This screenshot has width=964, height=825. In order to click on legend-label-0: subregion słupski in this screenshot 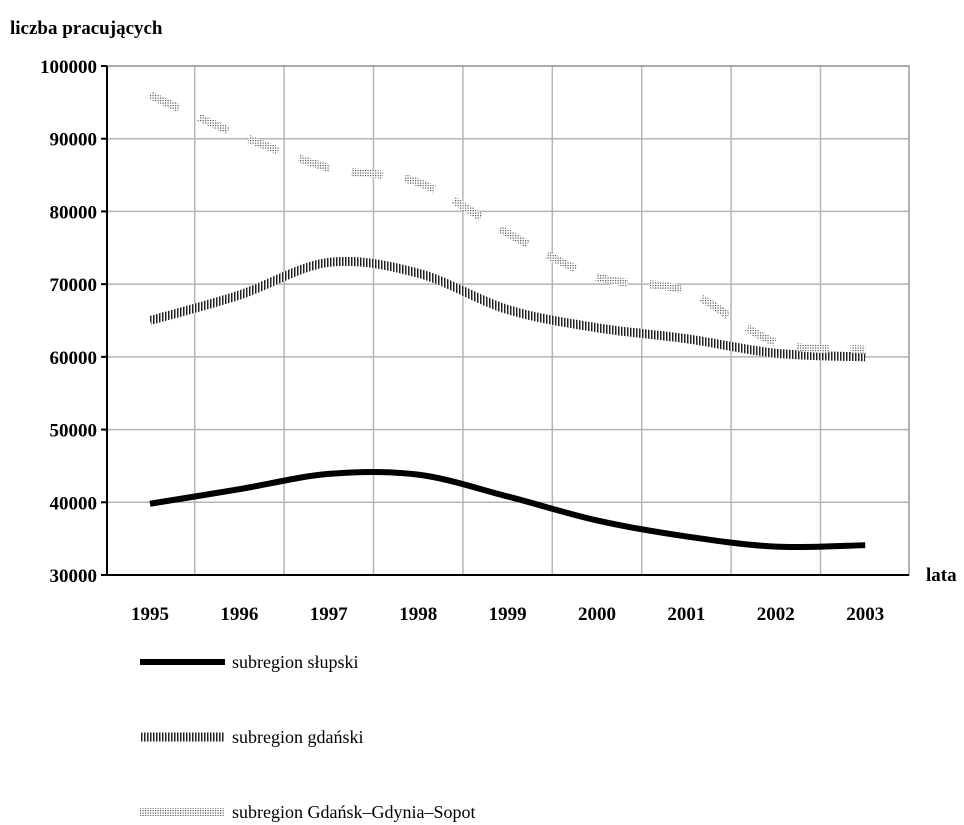, I will do `click(295, 662)`.